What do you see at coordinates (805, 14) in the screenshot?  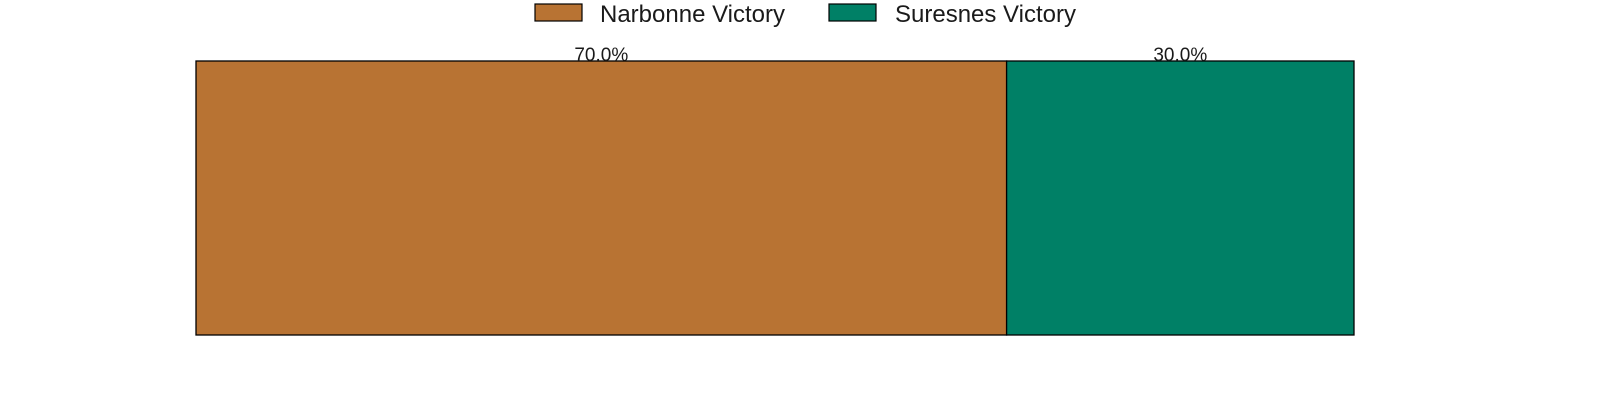 I see `legend: Narbonne Victory Suresnes Victory` at bounding box center [805, 14].